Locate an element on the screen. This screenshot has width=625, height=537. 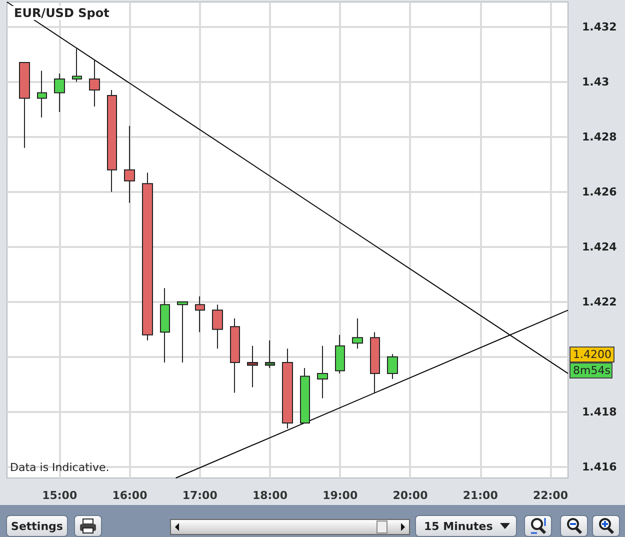
text: 1.4200 is located at coordinates (592, 354).